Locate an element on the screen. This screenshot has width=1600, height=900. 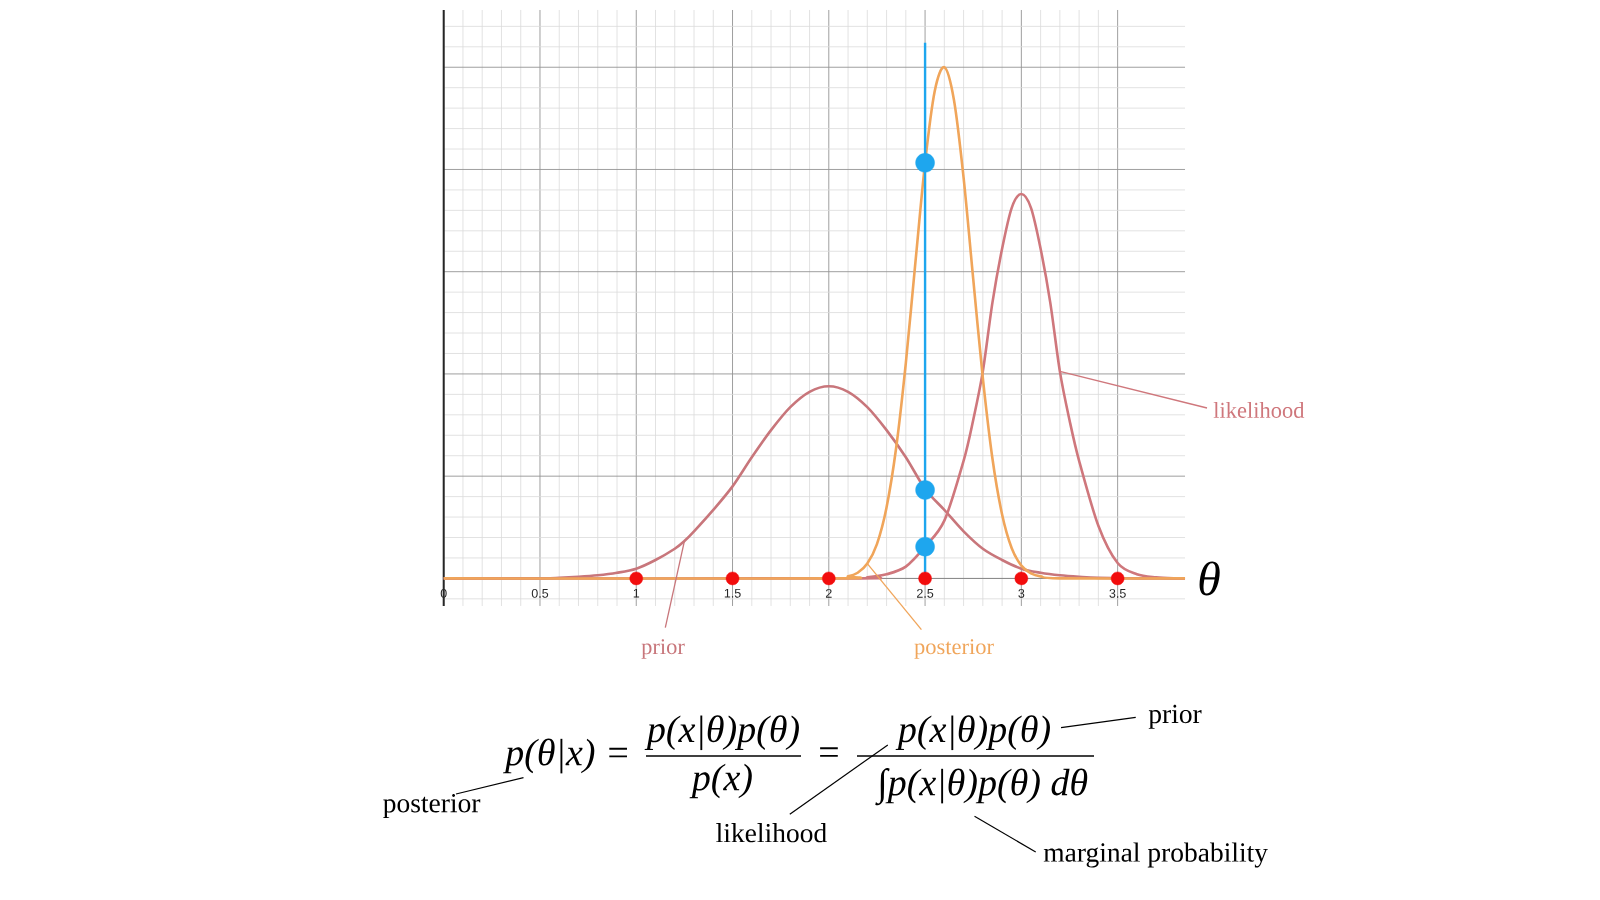
x-tick-label: 0.5 is located at coordinates (540, 593).